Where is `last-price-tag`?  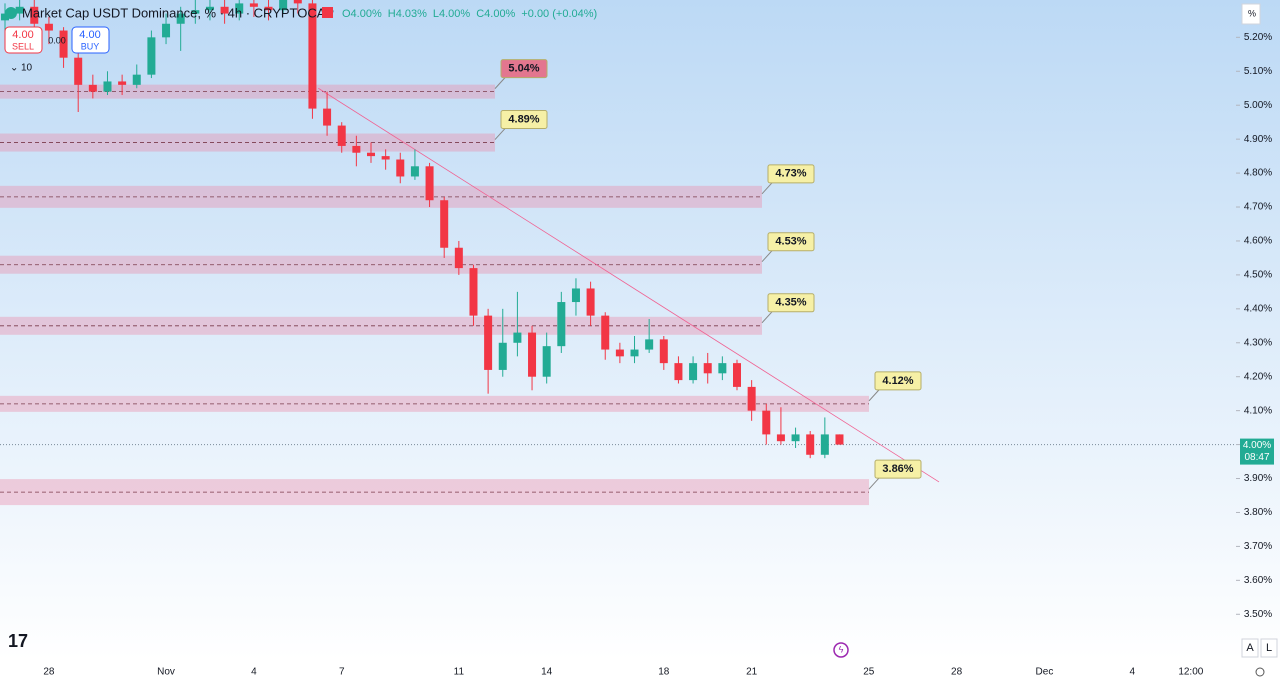 last-price-tag is located at coordinates (1257, 451).